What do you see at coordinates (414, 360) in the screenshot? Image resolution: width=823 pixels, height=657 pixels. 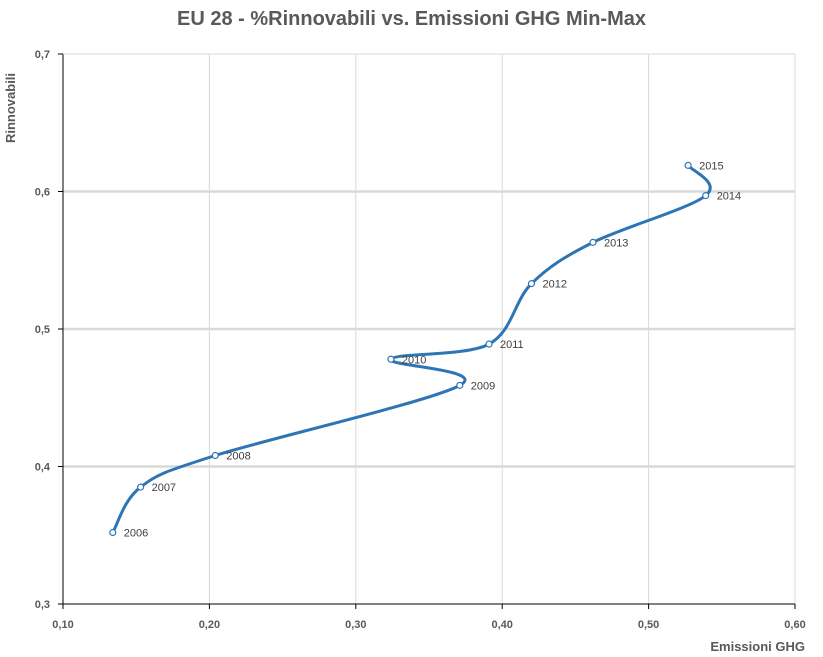 I see `data-label: 2010` at bounding box center [414, 360].